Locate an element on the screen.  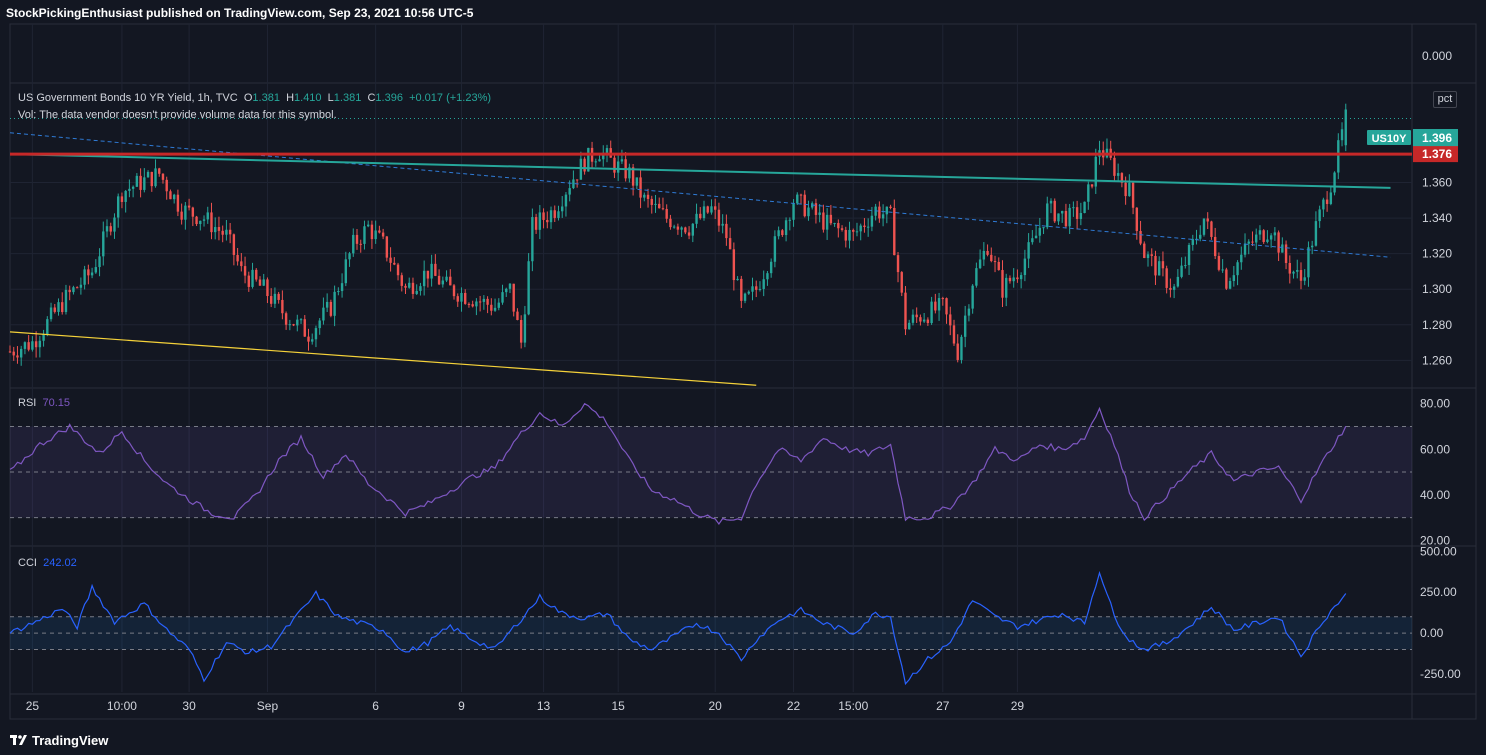
cci-tick-label: -250.00 is located at coordinates (1440, 674).